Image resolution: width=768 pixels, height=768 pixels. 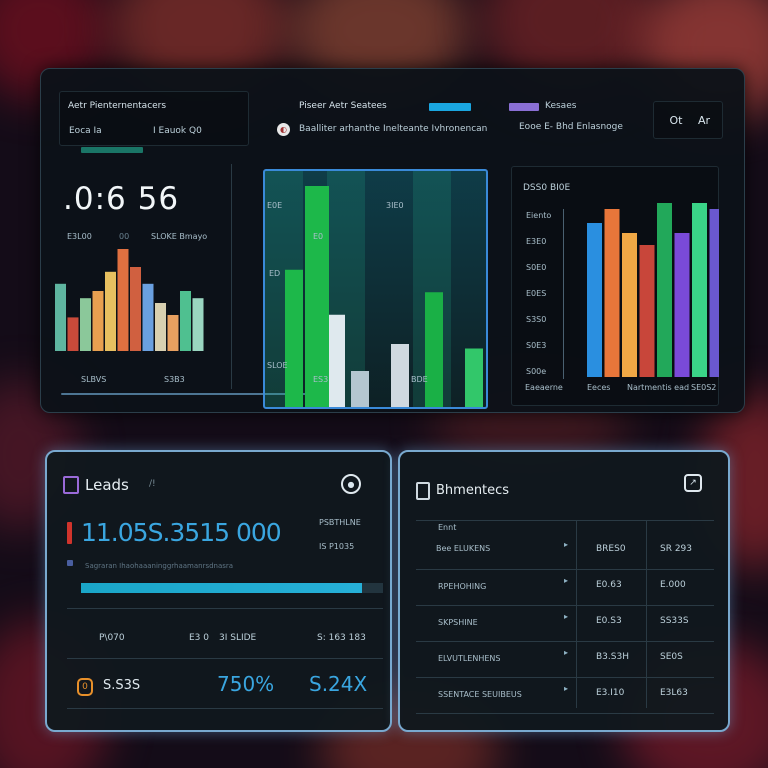 What do you see at coordinates (231, 276) in the screenshot?
I see `left-section-divider` at bounding box center [231, 276].